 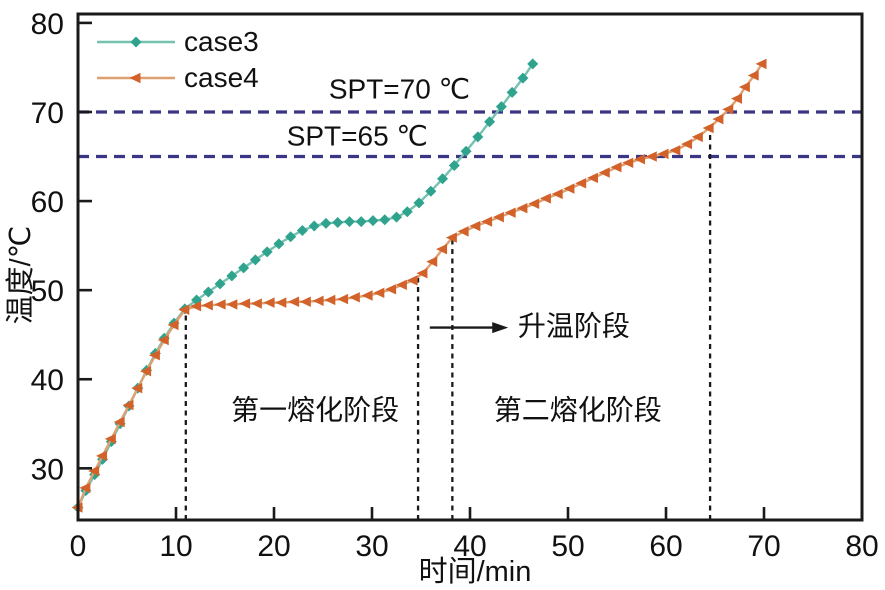 I want to click on legend-label-case4: case4, so click(x=221, y=77).